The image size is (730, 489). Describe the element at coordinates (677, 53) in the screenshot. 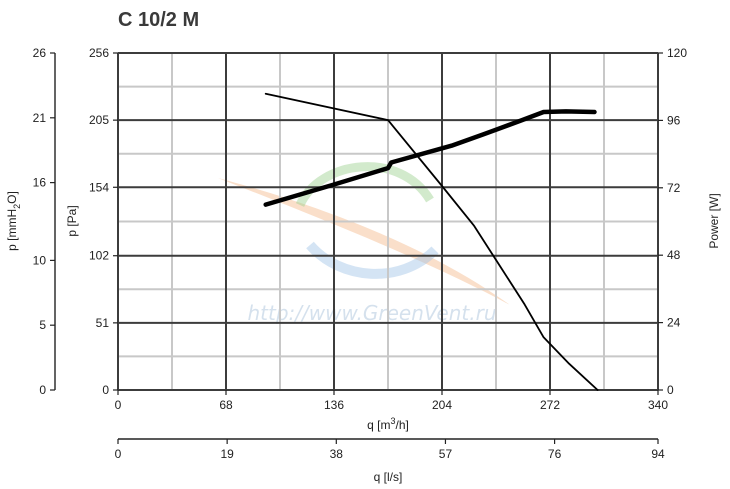

I see `tick-label-power: 120` at that location.